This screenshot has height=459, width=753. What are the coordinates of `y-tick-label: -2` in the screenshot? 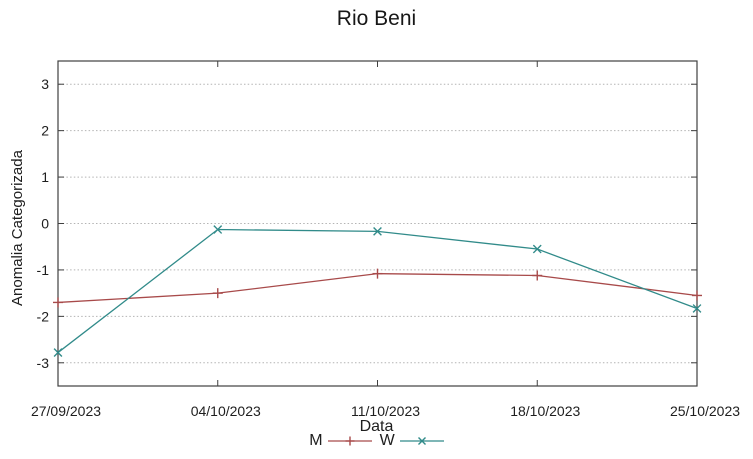 It's located at (43, 316).